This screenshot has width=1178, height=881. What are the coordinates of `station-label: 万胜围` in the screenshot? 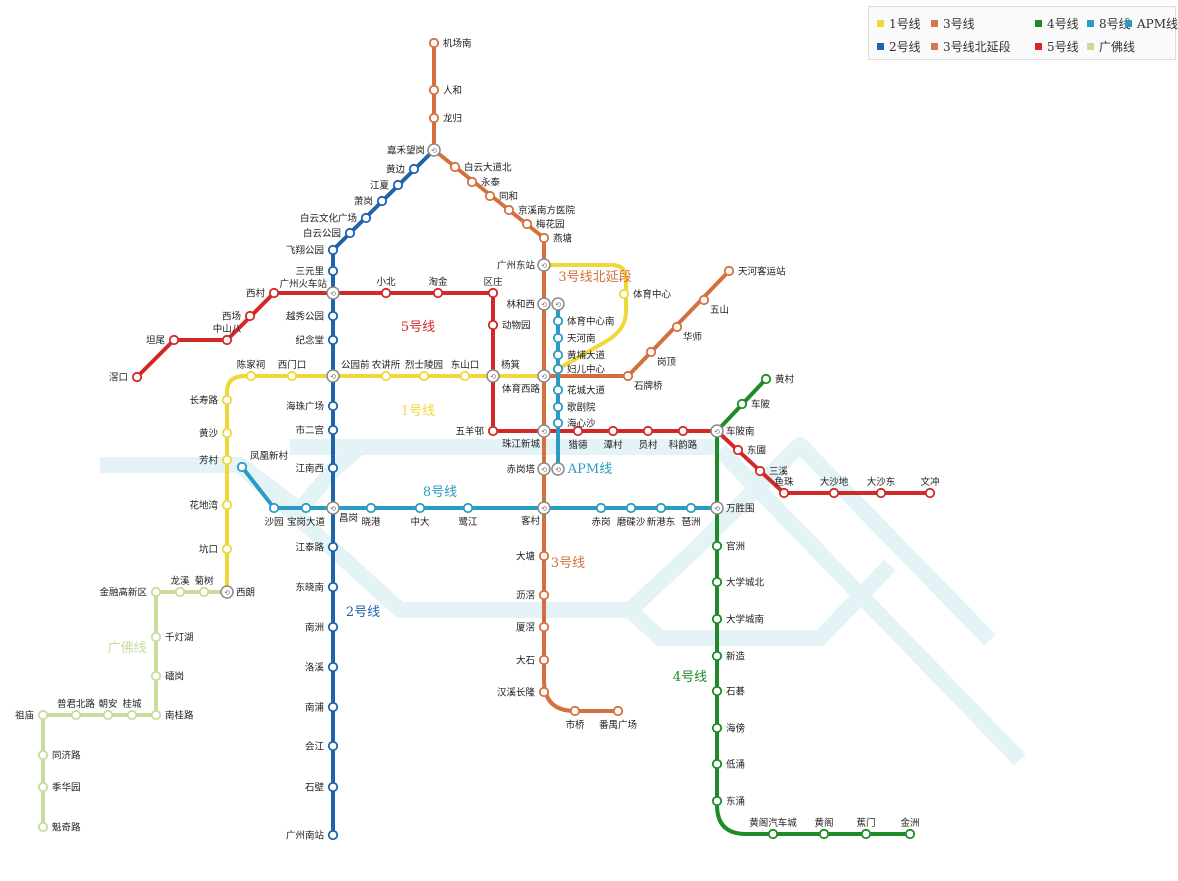 It's located at (740, 509).